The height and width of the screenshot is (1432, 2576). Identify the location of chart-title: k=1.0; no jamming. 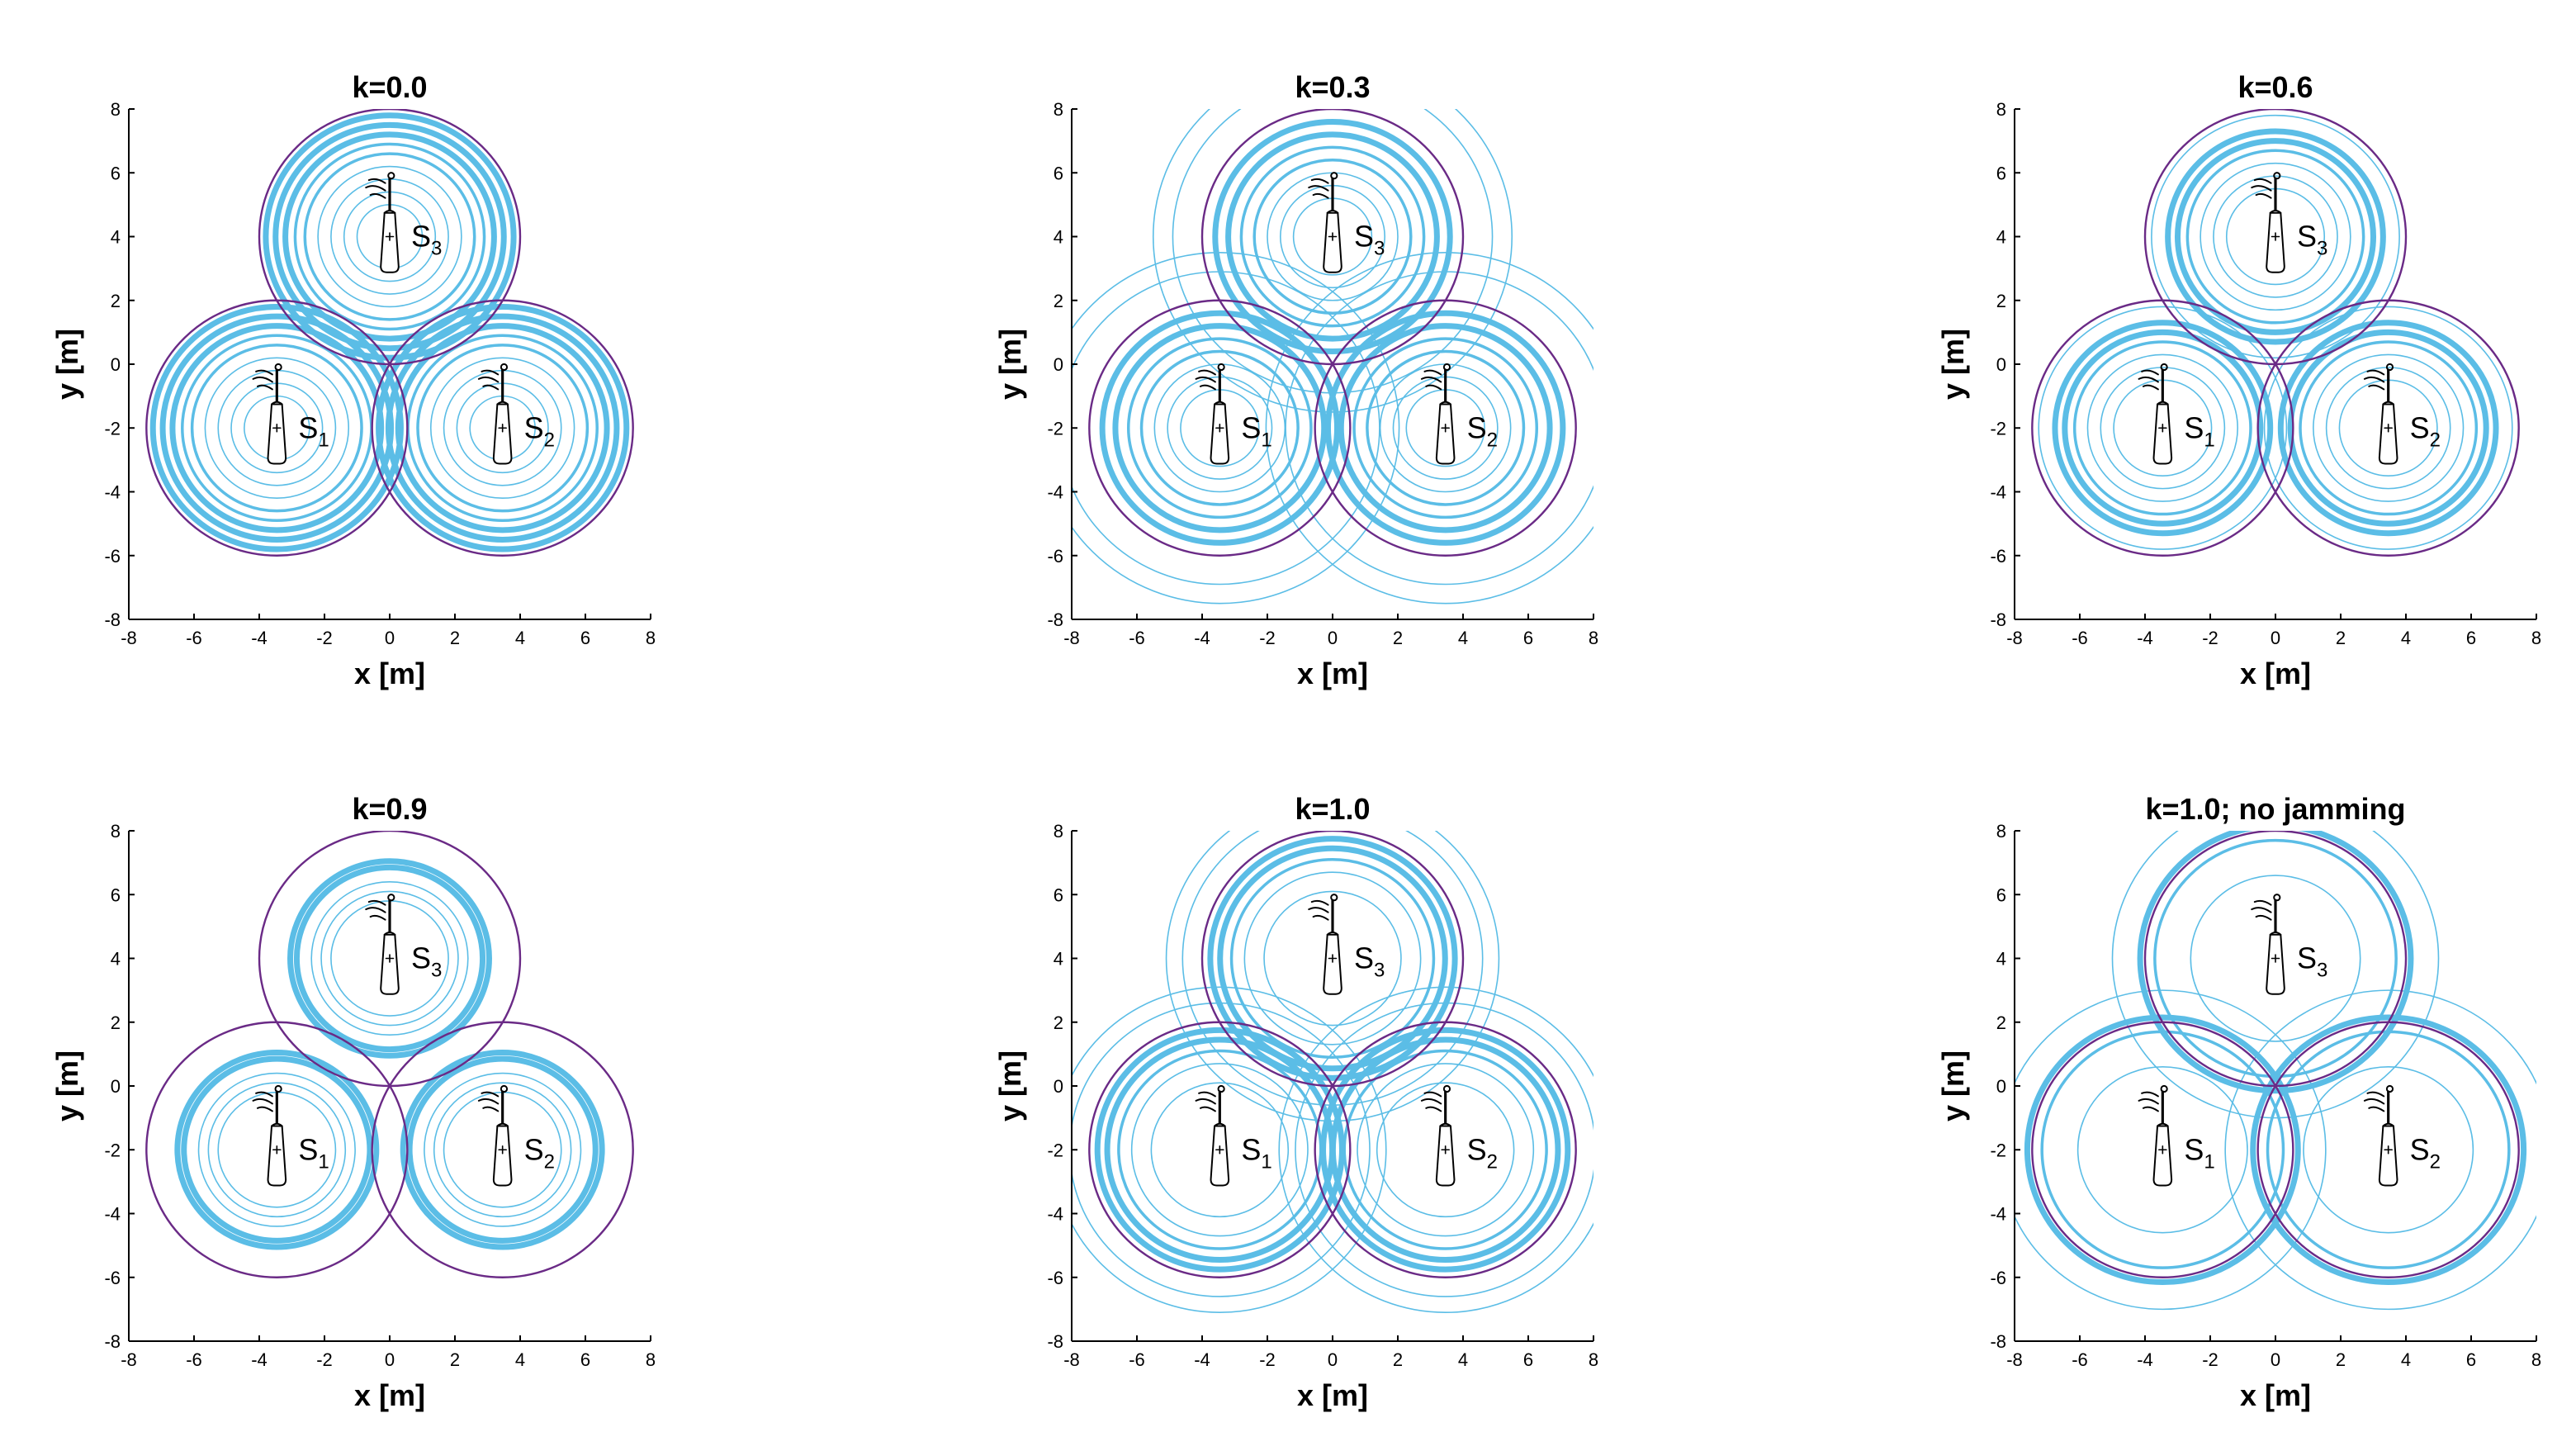
(2275, 809).